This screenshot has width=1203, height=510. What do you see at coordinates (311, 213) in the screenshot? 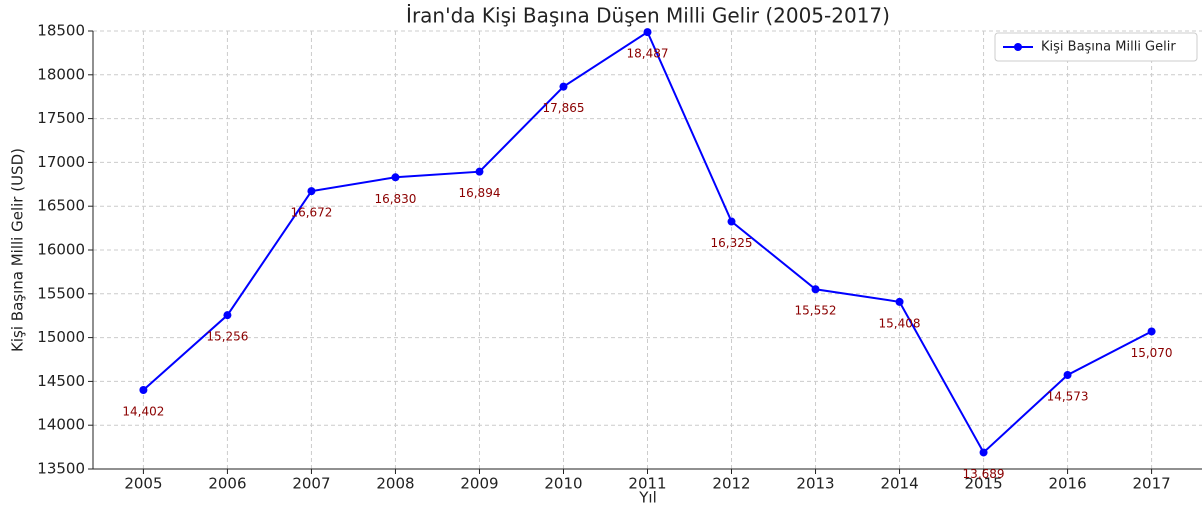
I see `value-label: 16,672` at bounding box center [311, 213].